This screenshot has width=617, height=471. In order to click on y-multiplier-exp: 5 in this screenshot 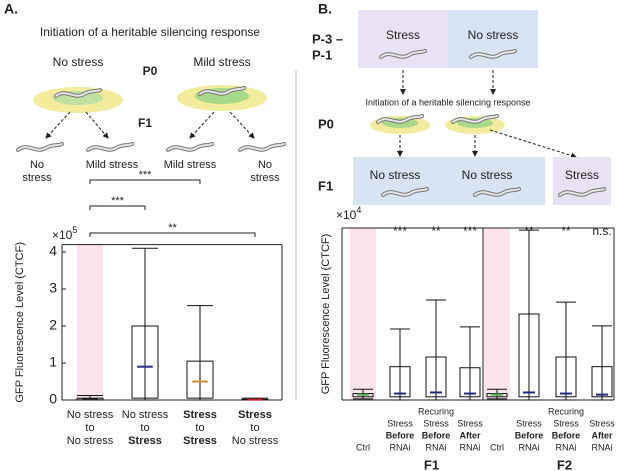, I will do `click(74, 230)`.